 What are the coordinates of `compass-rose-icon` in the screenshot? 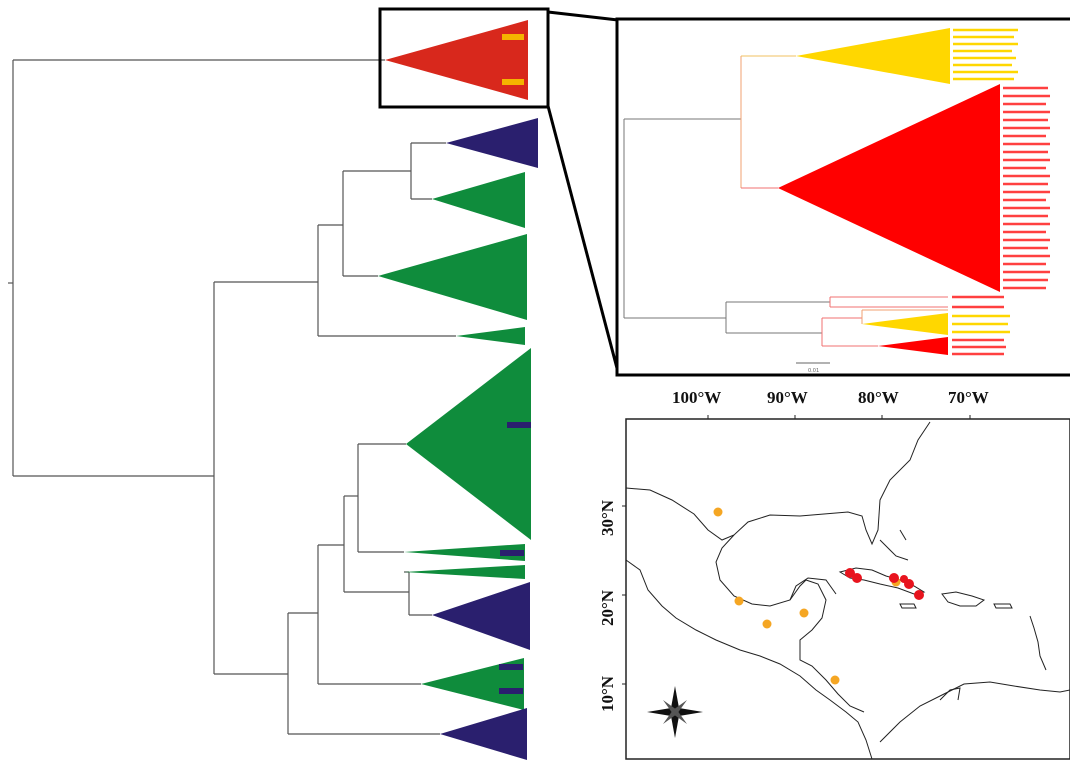 It's located at (675, 712).